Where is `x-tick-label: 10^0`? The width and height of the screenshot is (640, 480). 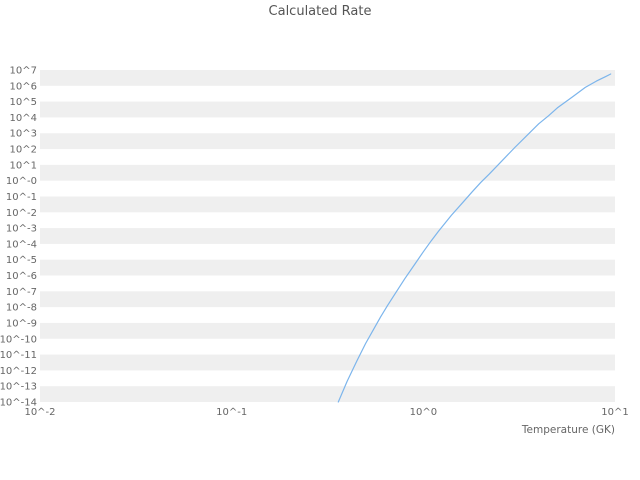 x-tick-label: 10^0 is located at coordinates (423, 412).